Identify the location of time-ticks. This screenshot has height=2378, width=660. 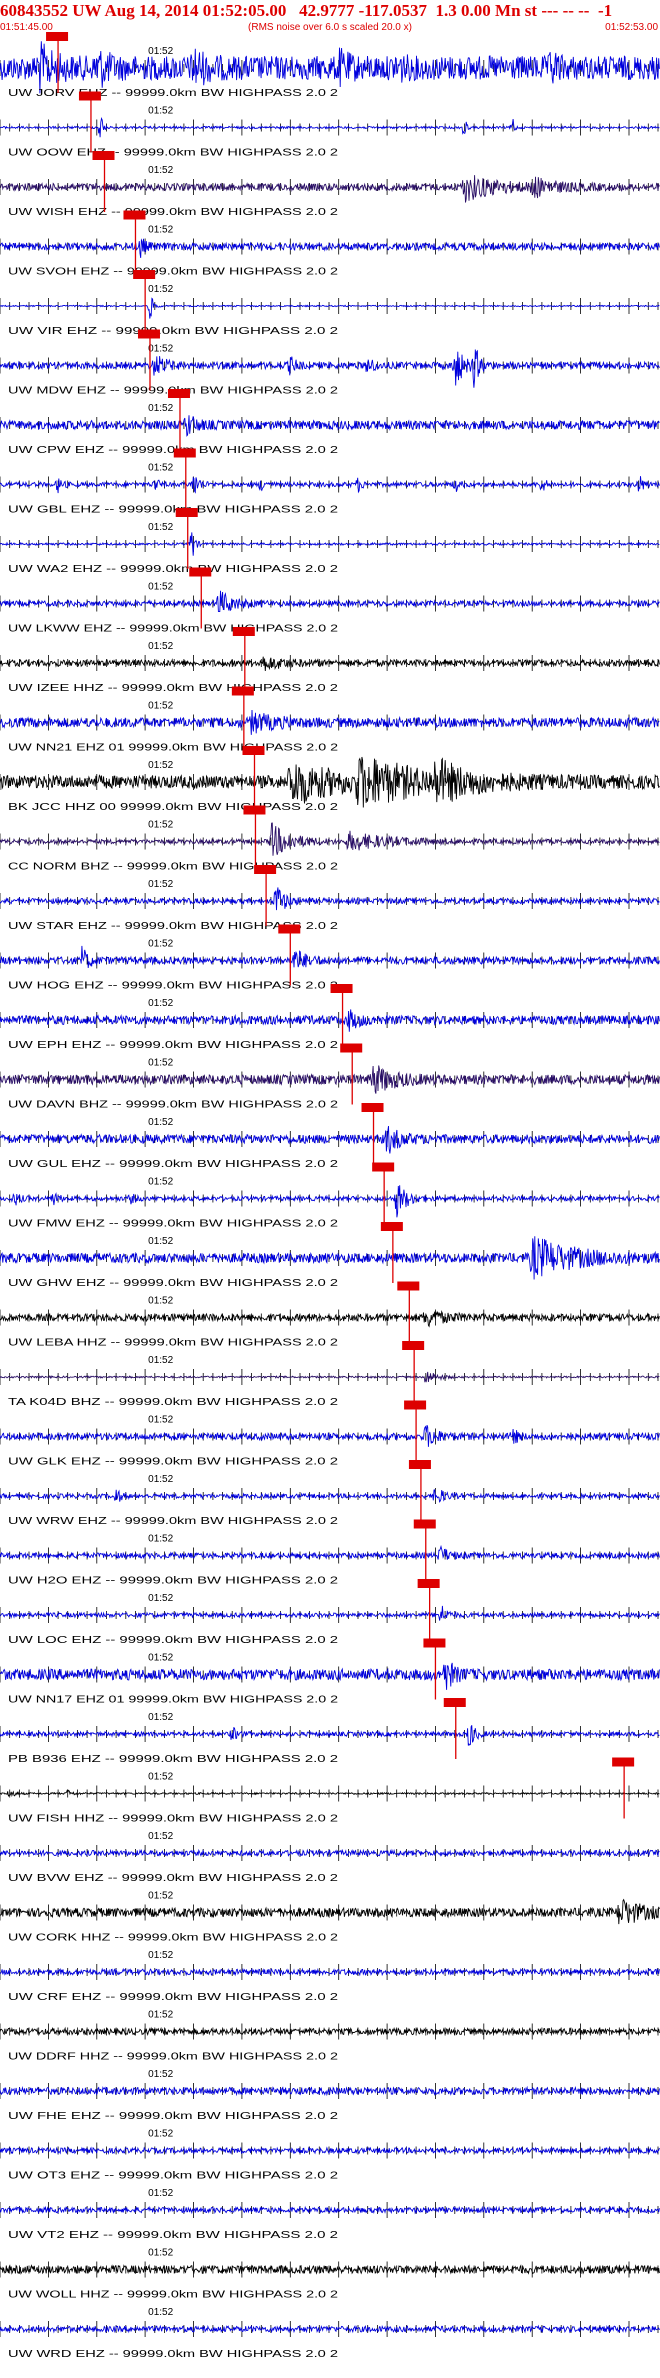
(329, 1972).